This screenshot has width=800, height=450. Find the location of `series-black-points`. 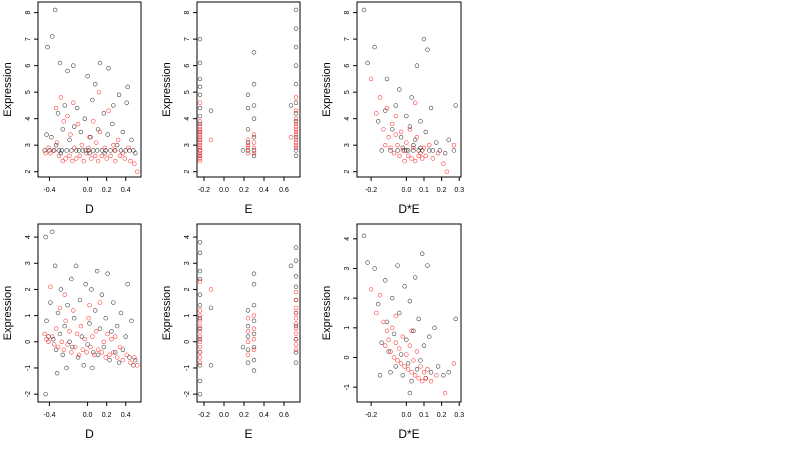

series-black-points is located at coordinates (248, 318).